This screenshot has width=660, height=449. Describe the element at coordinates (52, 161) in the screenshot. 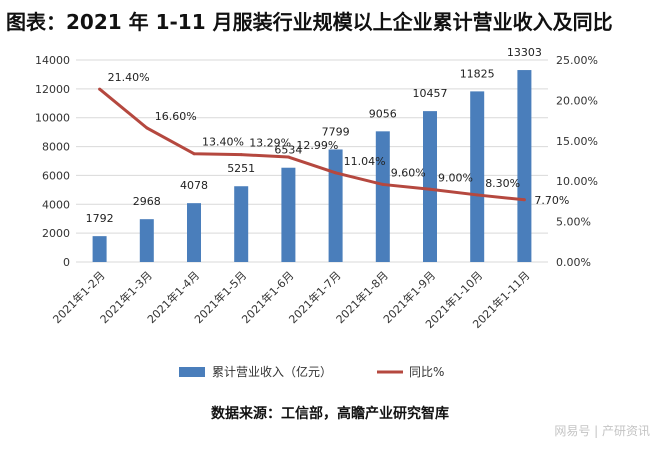

I see `left-axis: 0 2000 4000 6000 8000 10000 12000 14000` at that location.